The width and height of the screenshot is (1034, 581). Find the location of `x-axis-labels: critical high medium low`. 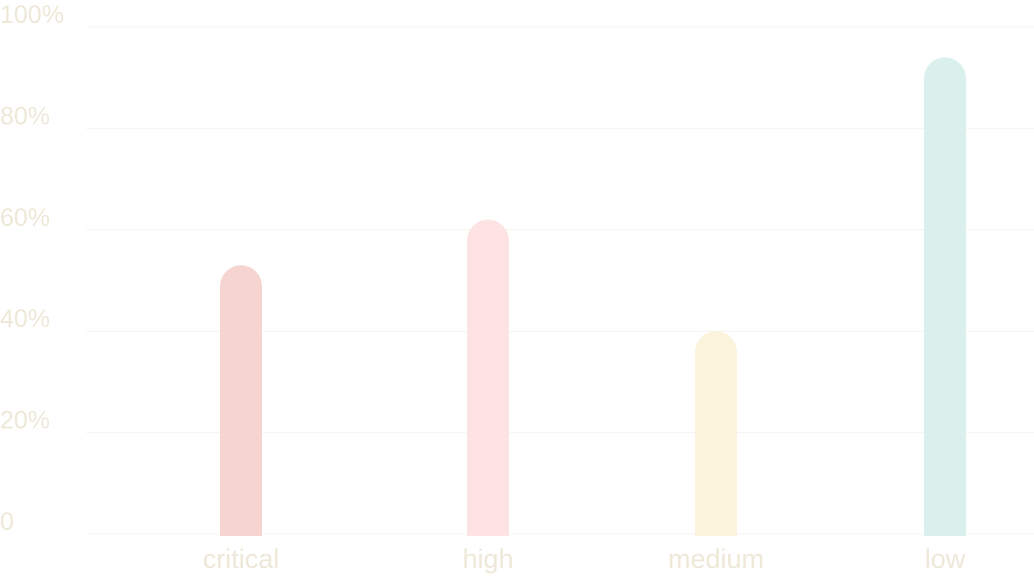

x-axis-labels: critical high medium low is located at coordinates (584, 559).